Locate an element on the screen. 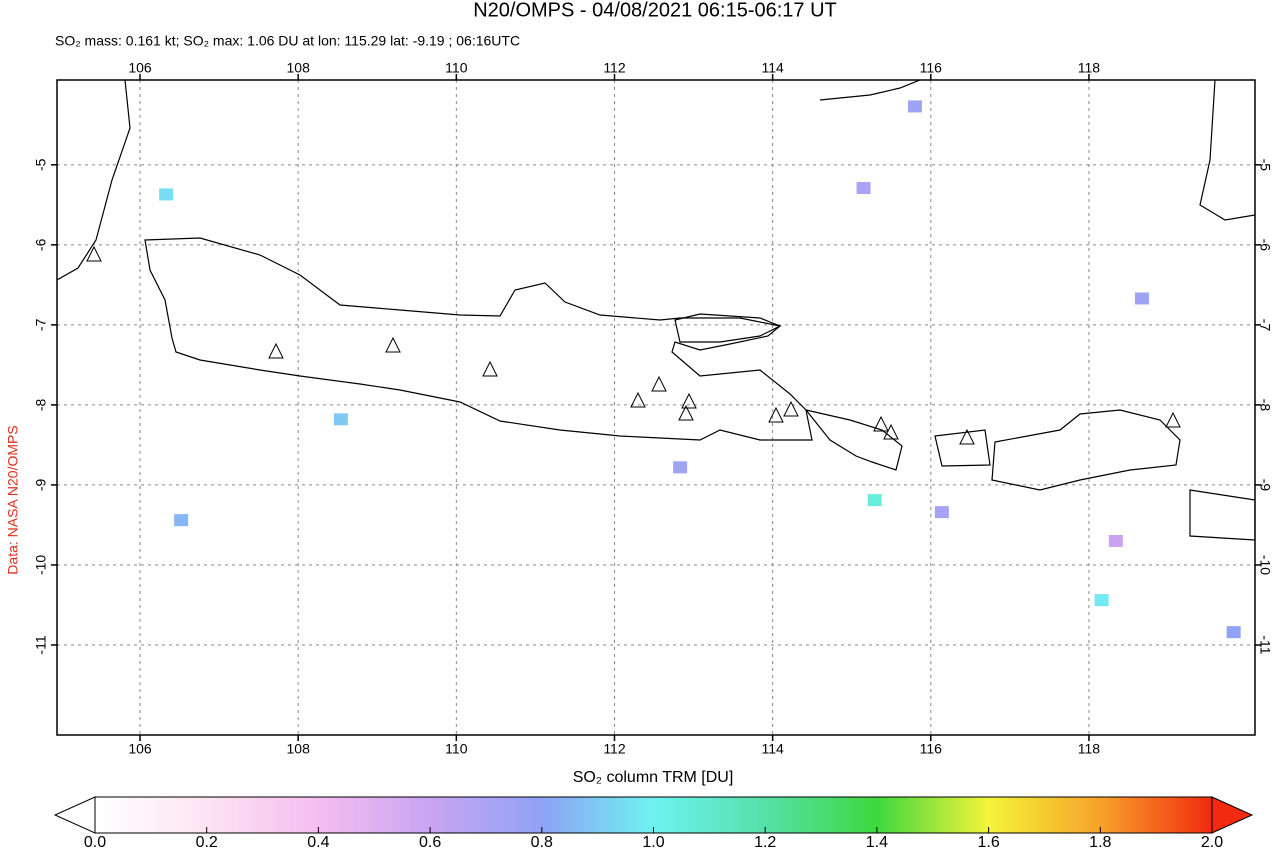 The image size is (1272, 858). colorbar-min-arrow is located at coordinates (74, 815).